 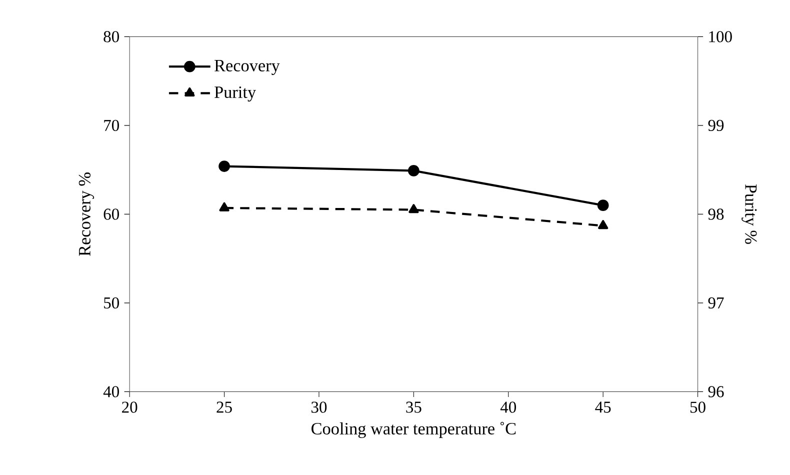 I want to click on y2-axis-title: Purity %, so click(x=749, y=214).